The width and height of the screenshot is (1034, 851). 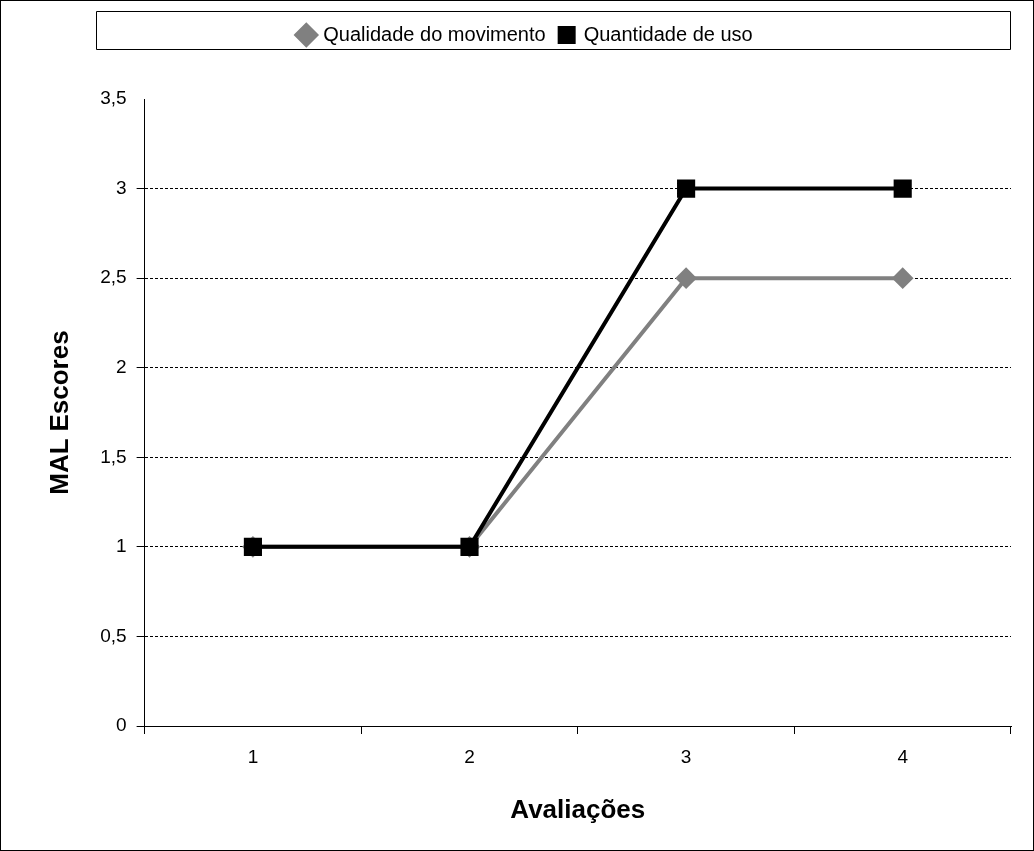 What do you see at coordinates (121, 366) in the screenshot?
I see `y-tick-label: 2` at bounding box center [121, 366].